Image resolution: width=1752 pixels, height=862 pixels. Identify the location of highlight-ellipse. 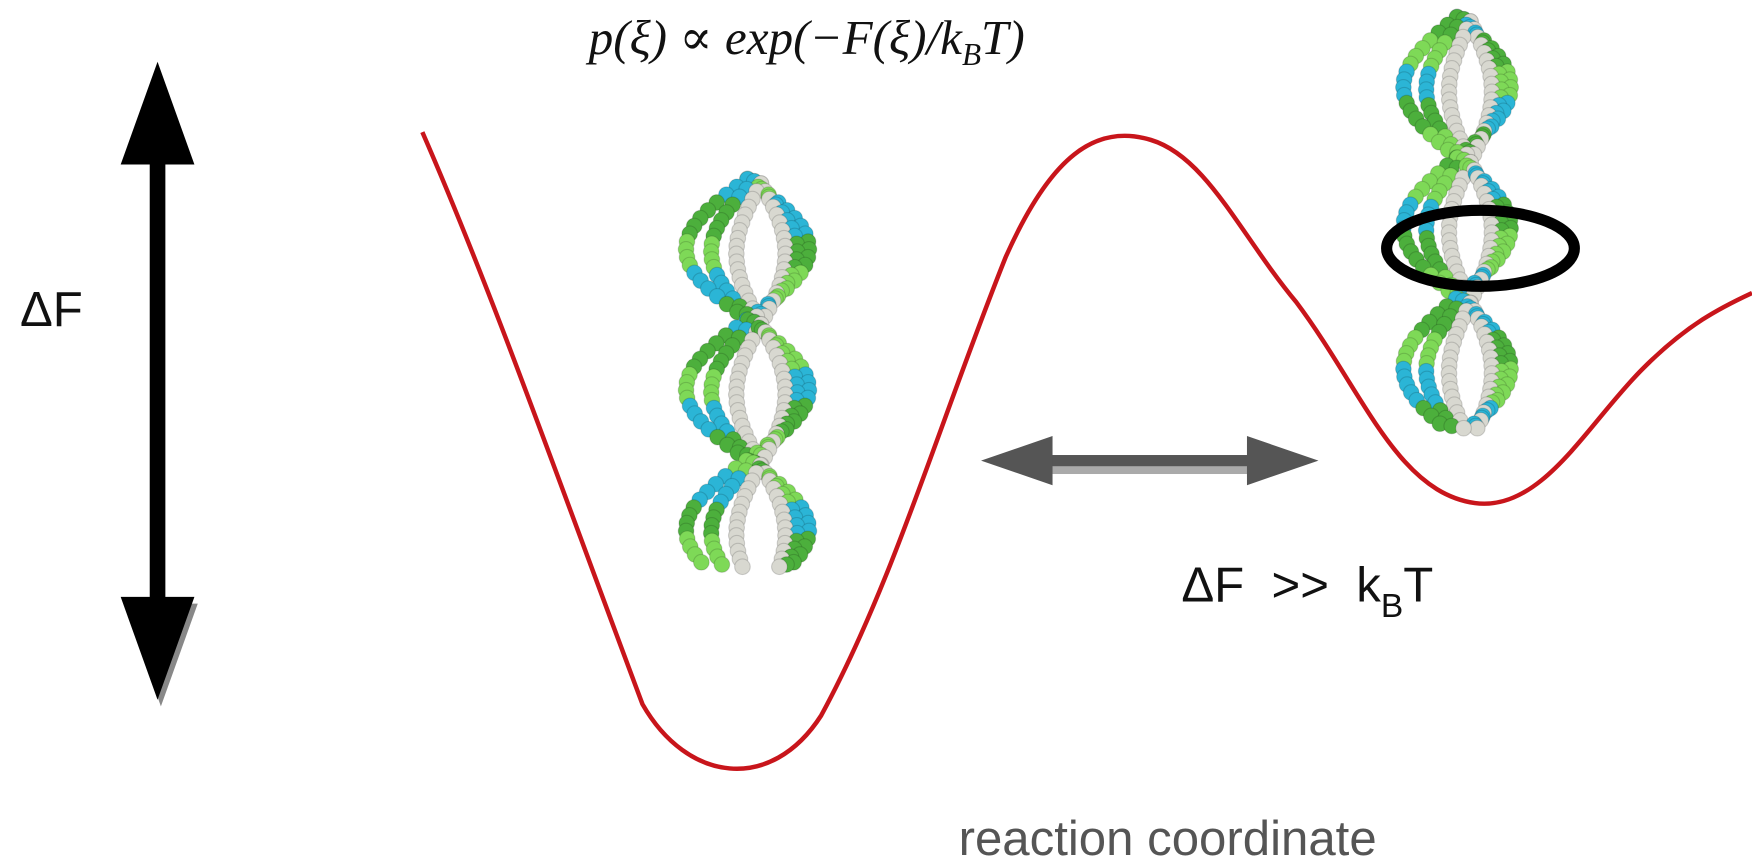
(1480, 248).